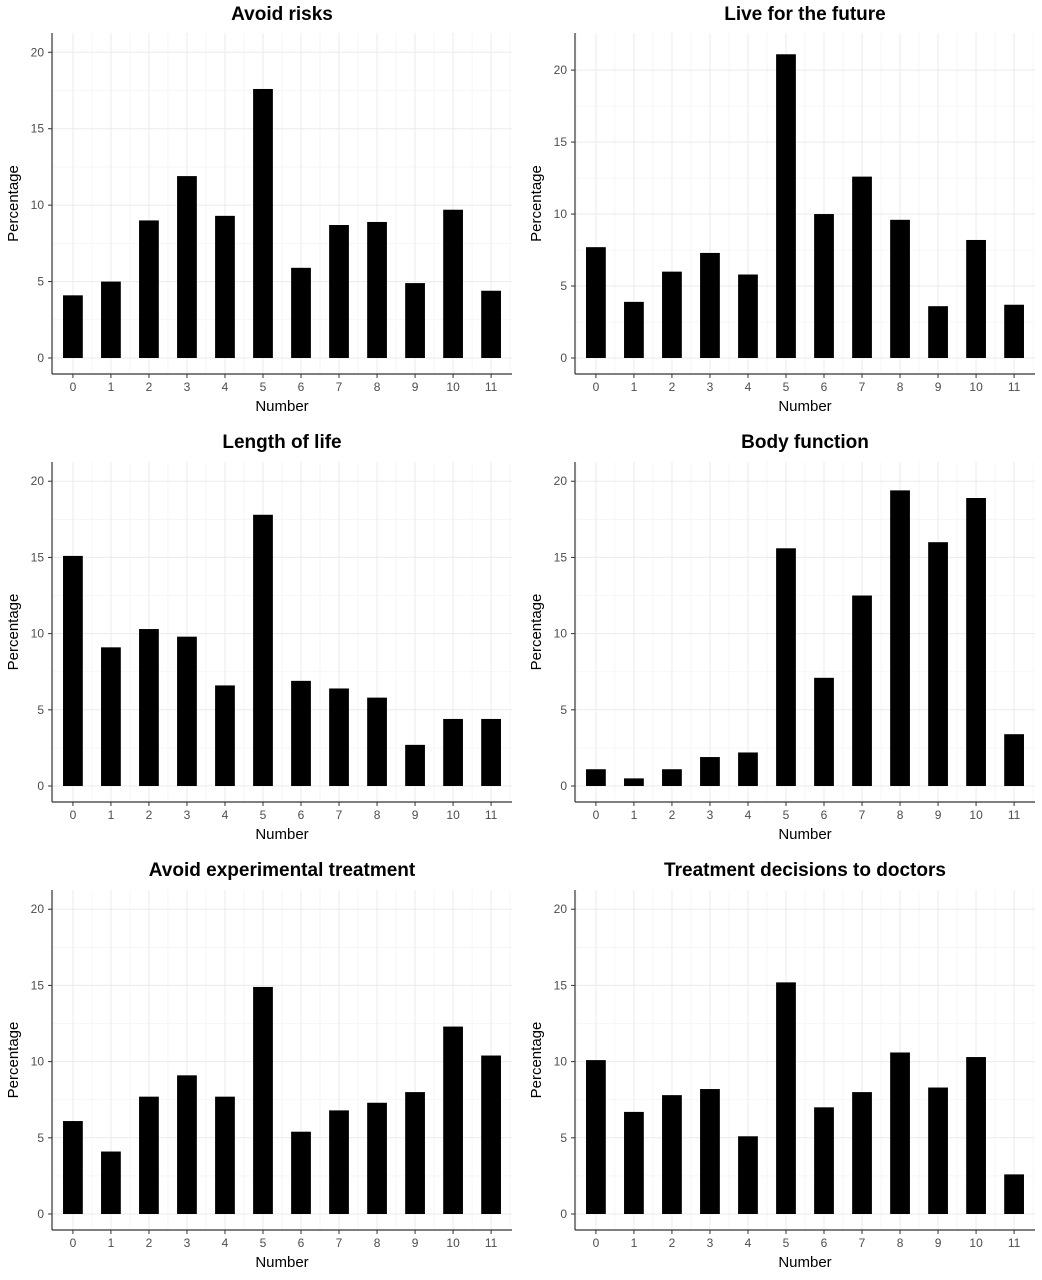  What do you see at coordinates (805, 442) in the screenshot?
I see `chart-title: Body function` at bounding box center [805, 442].